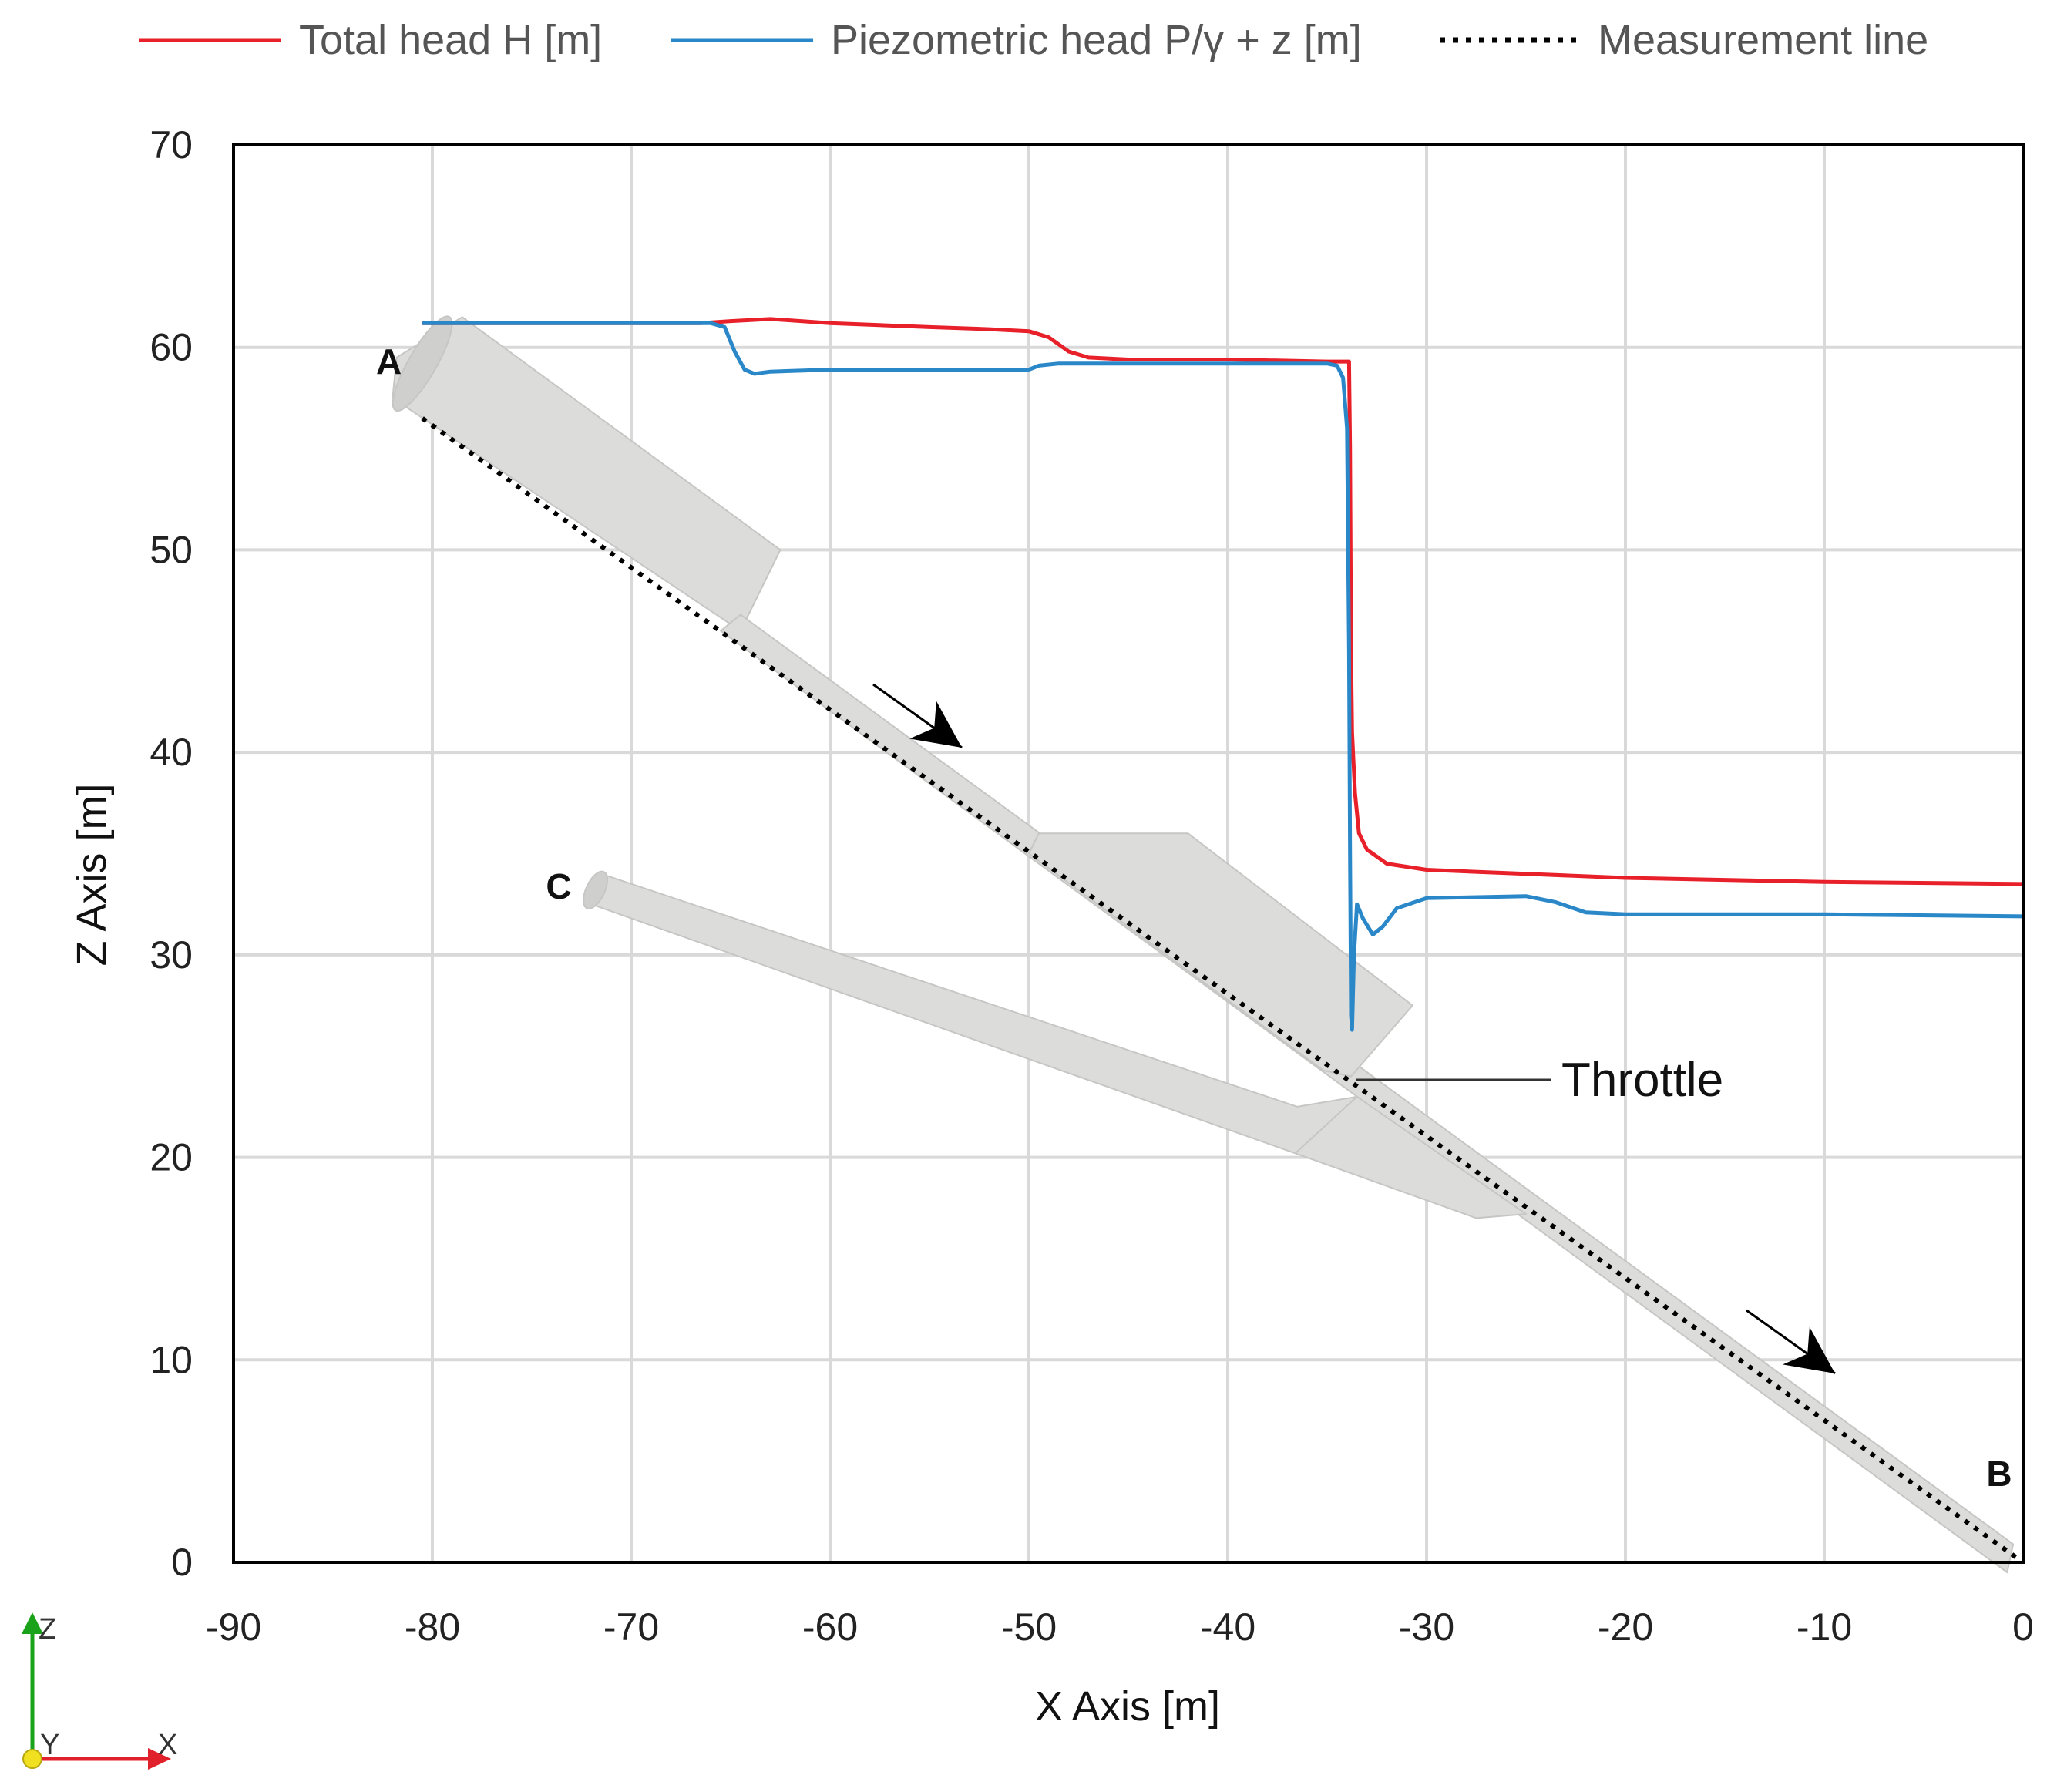  I want to click on x-tick-label: -60, so click(830, 1627).